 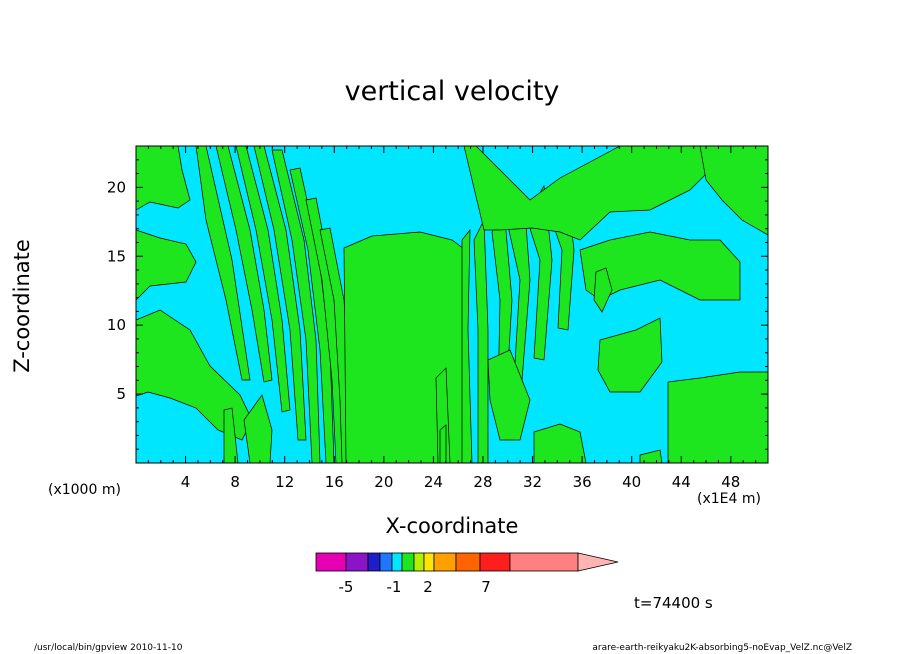 I want to click on x-tick-label: 16, so click(x=334, y=482).